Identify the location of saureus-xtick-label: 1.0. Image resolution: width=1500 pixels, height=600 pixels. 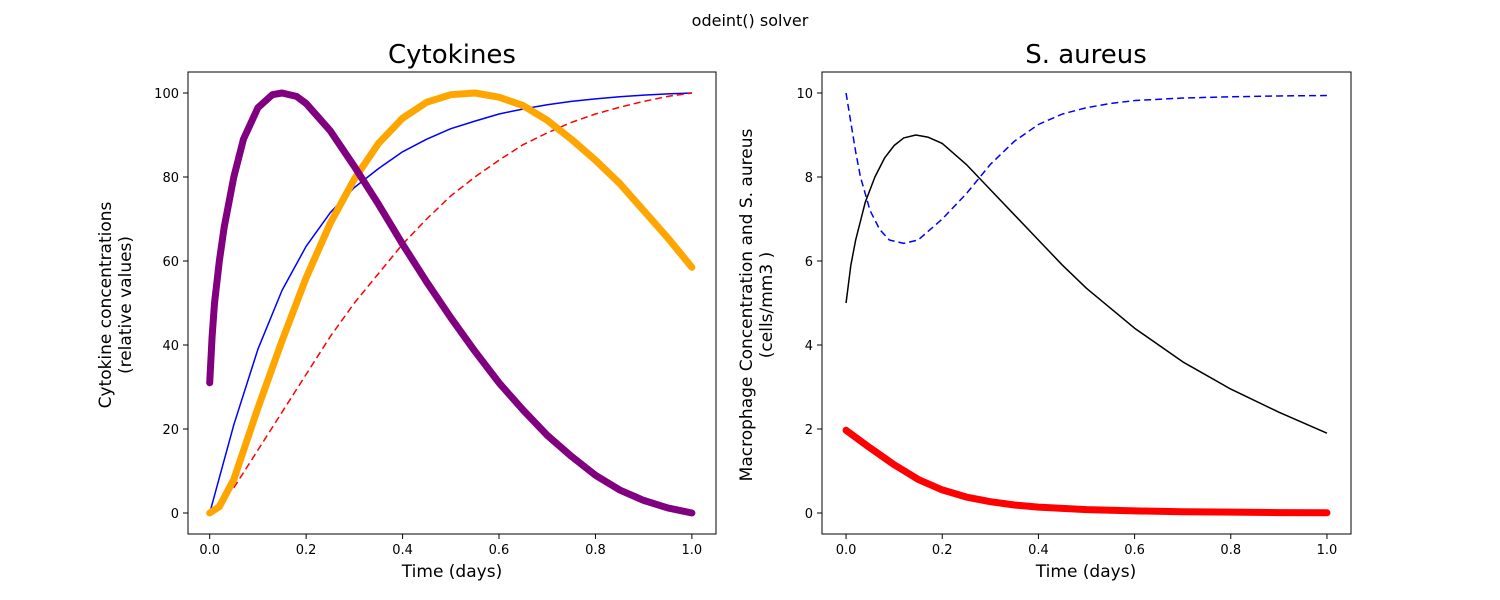
(1327, 550).